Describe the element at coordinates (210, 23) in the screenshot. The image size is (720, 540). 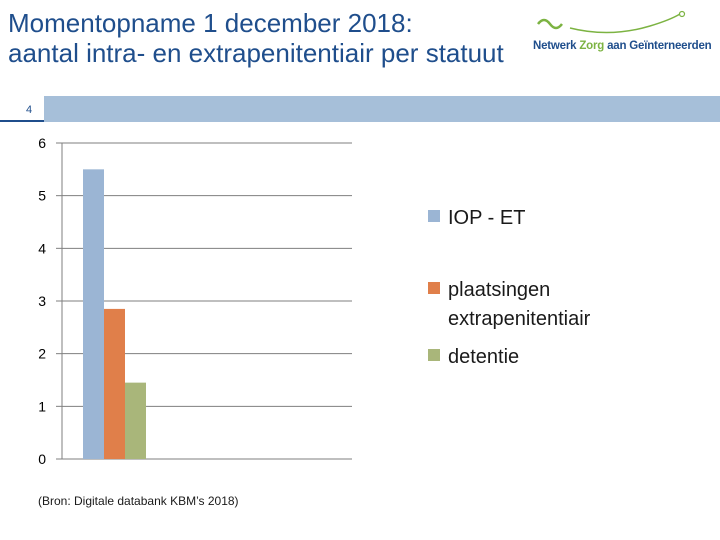
I see `title-line-1: Momentopname 1 december 2018:` at that location.